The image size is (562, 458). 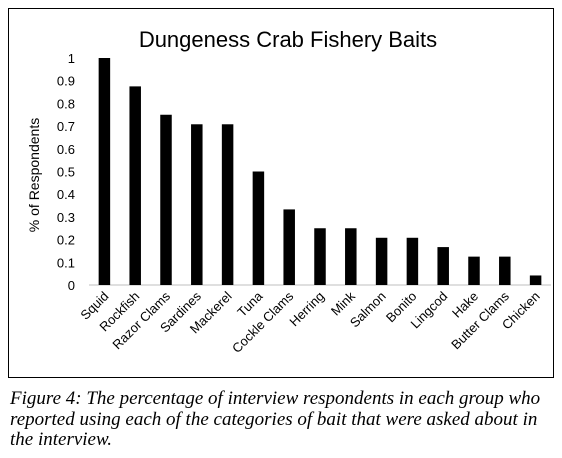 What do you see at coordinates (71, 58) in the screenshot?
I see `y-tick-label: 1` at bounding box center [71, 58].